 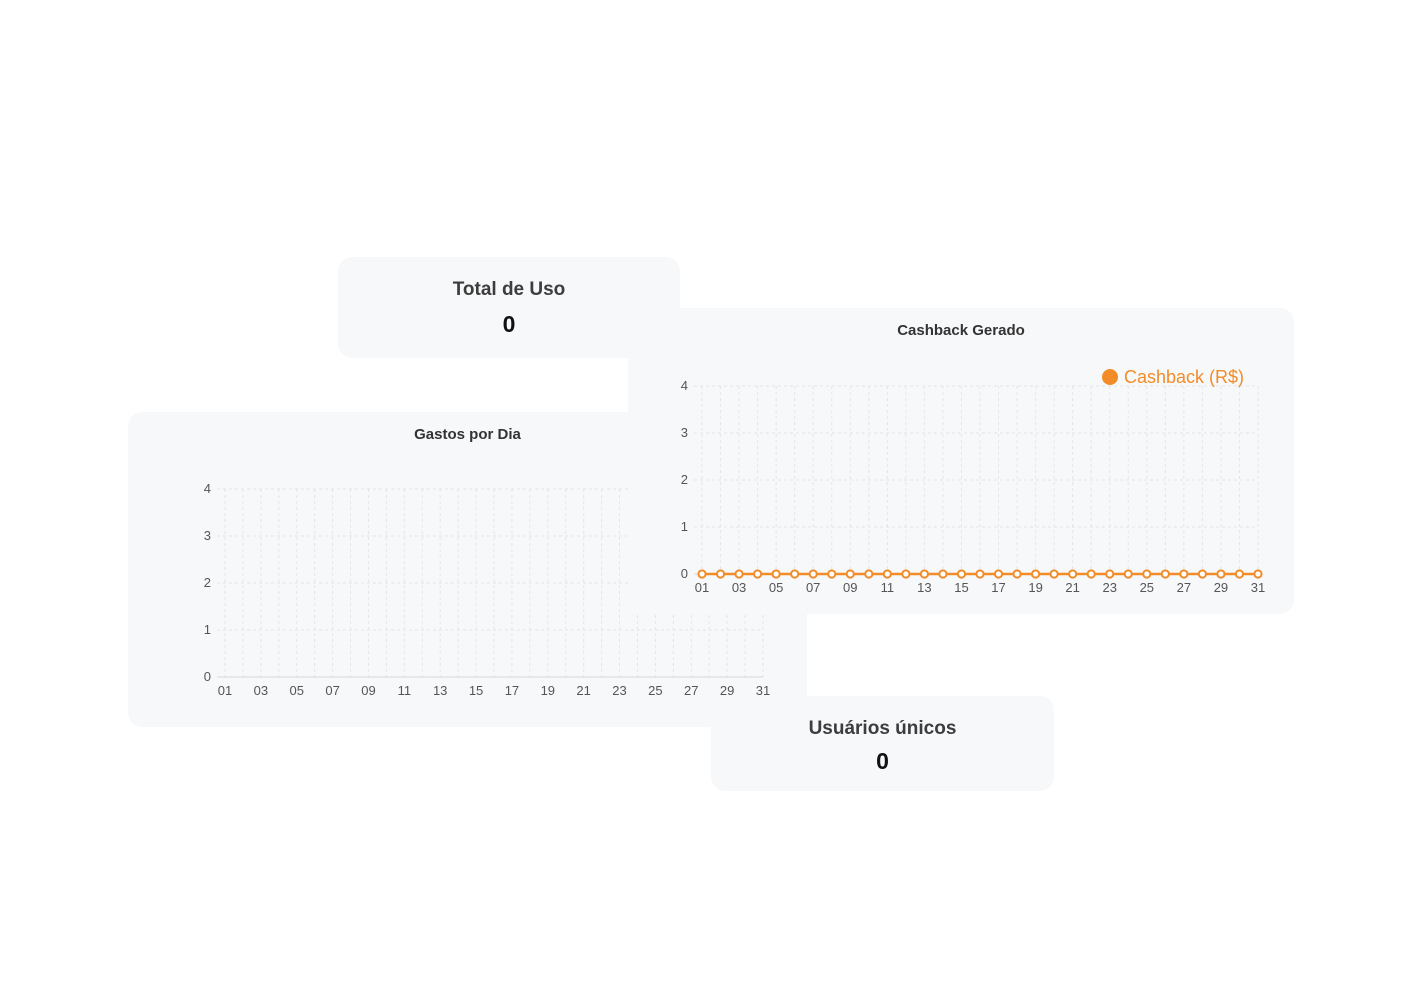 What do you see at coordinates (1110, 377) in the screenshot?
I see `legend-marker-cashback` at bounding box center [1110, 377].